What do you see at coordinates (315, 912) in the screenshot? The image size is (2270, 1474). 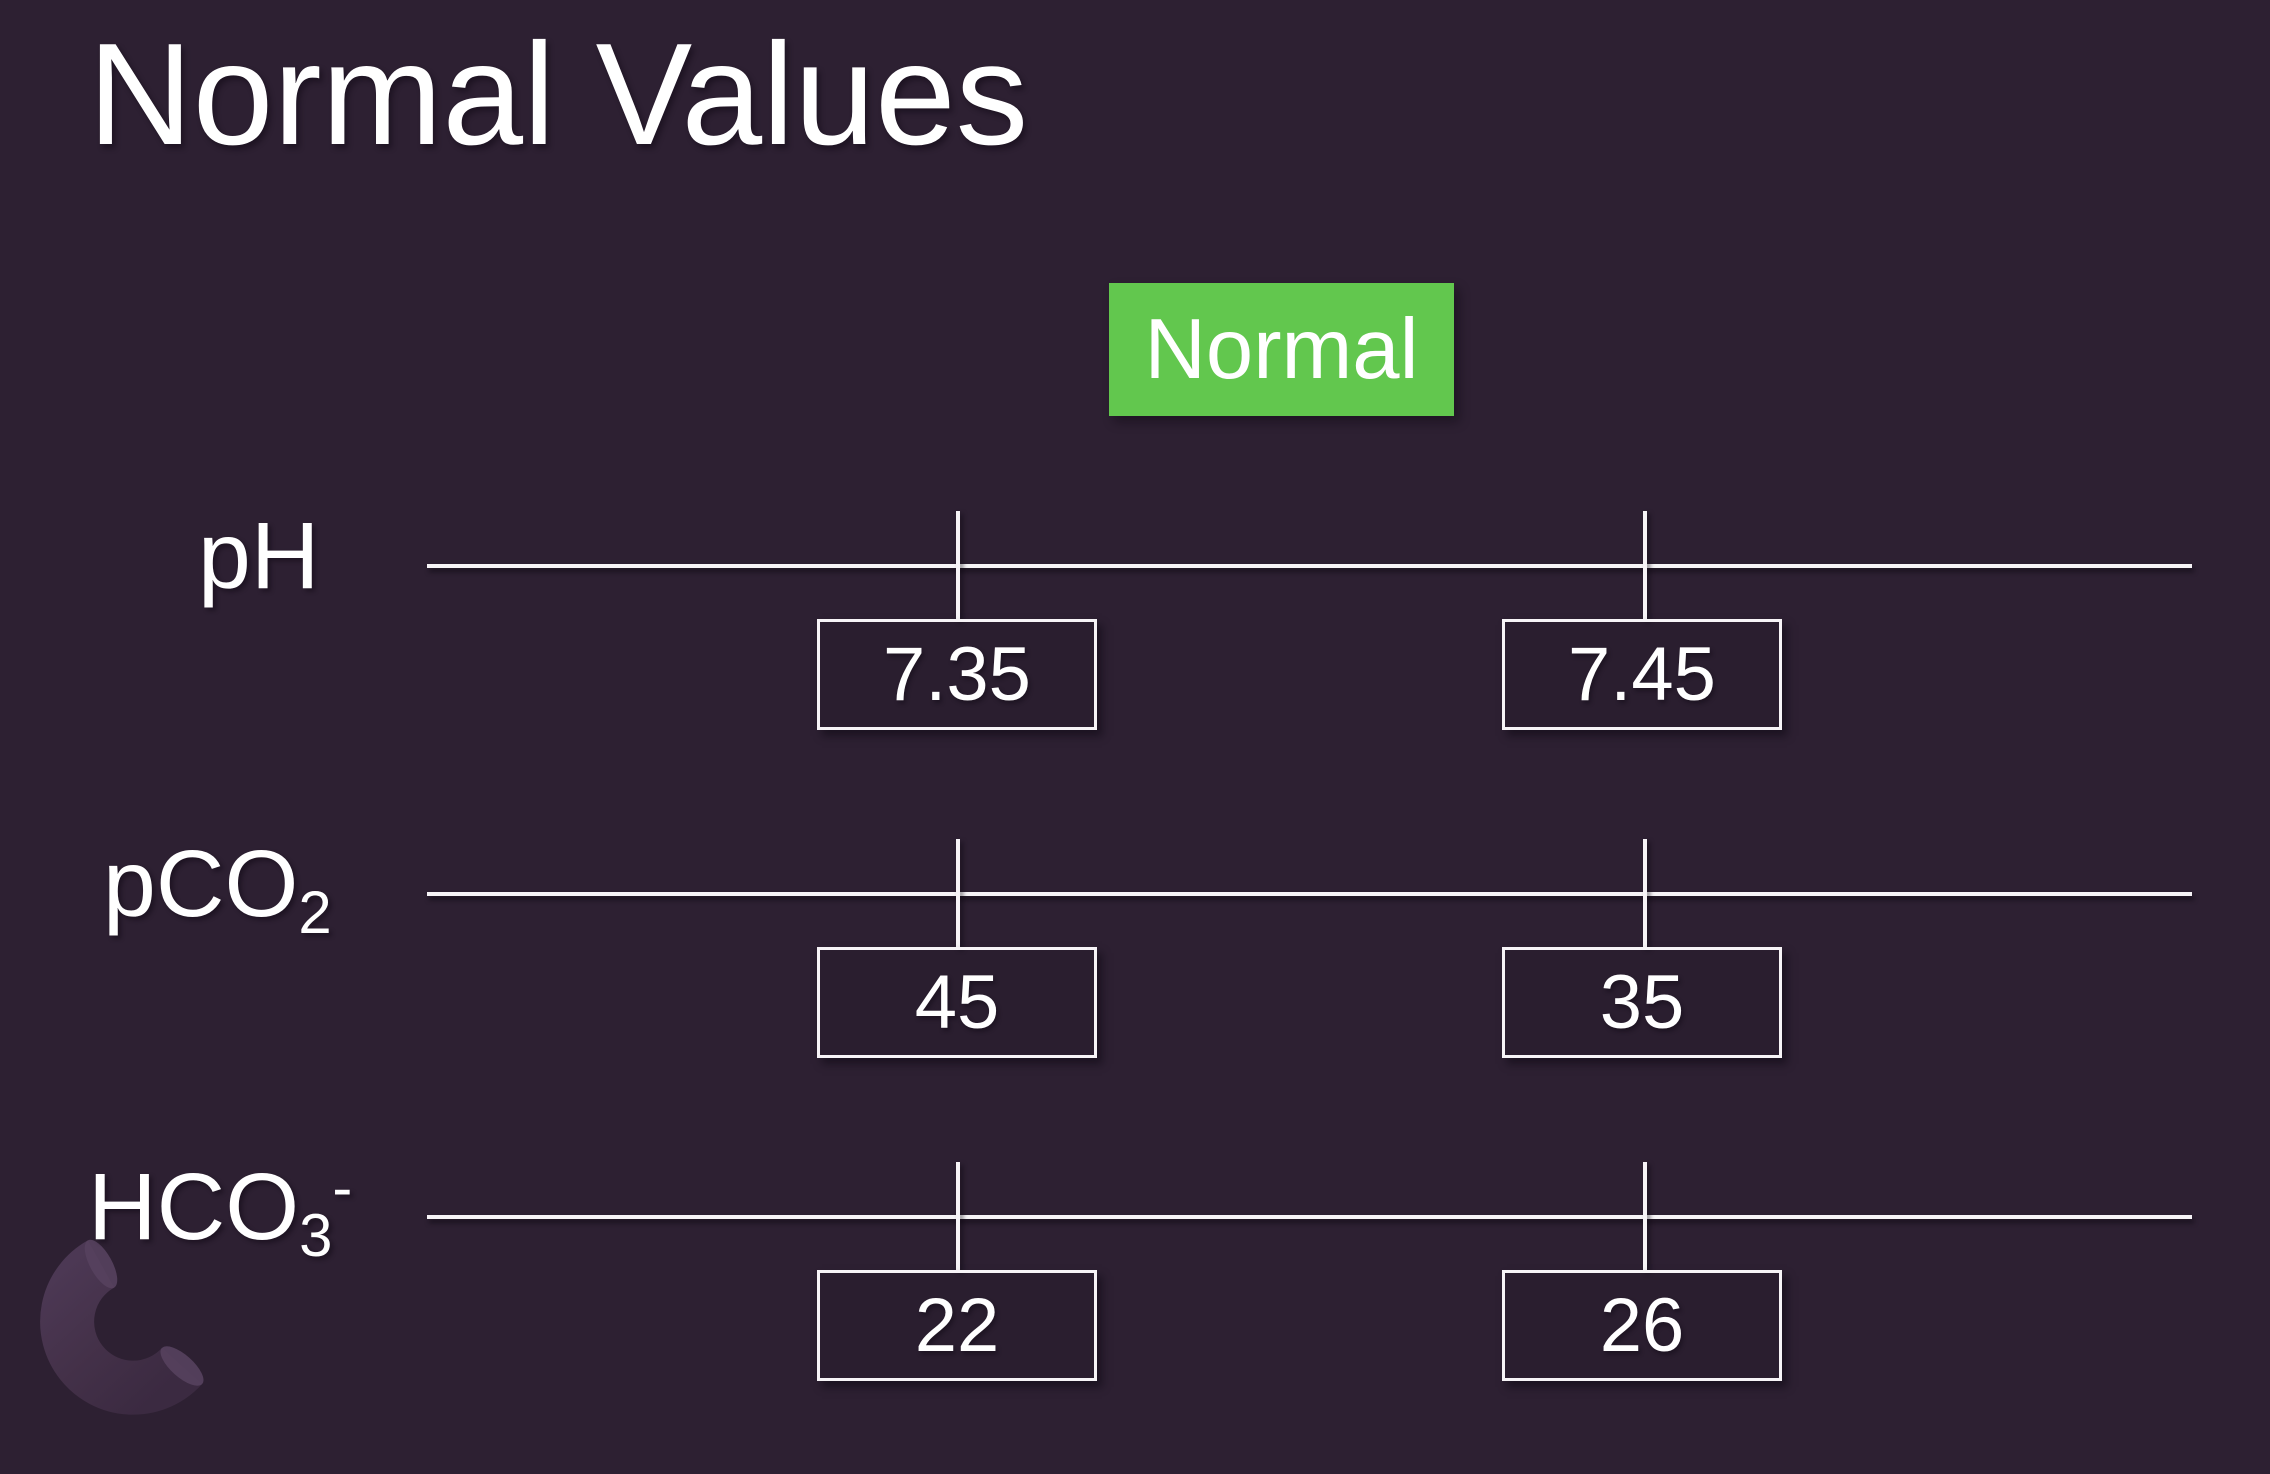 I see `row-label-pco2-subscript: 2` at bounding box center [315, 912].